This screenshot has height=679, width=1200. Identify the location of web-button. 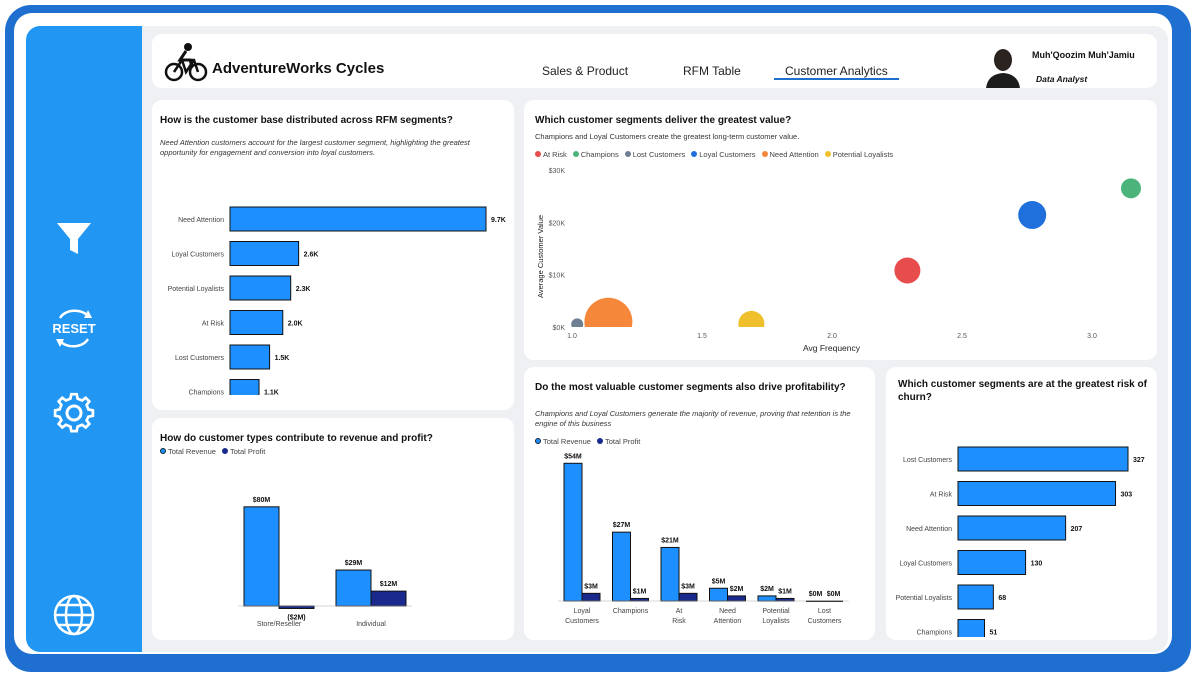
(74, 615).